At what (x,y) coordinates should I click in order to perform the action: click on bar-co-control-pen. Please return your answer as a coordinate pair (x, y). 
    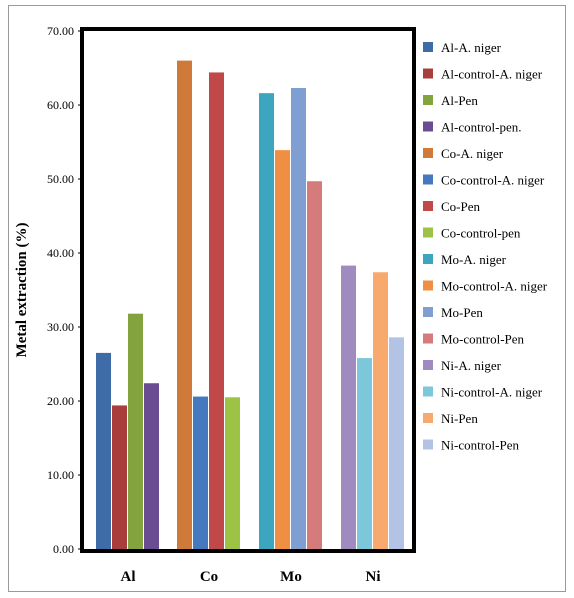
    Looking at the image, I should click on (232, 473).